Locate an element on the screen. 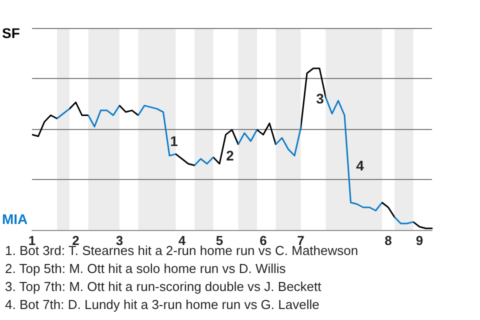 This screenshot has width=480, height=320. text: 4. Bot 7th: D. Lundy hit a 3-run home run vs G. Lavelle is located at coordinates (162, 304).